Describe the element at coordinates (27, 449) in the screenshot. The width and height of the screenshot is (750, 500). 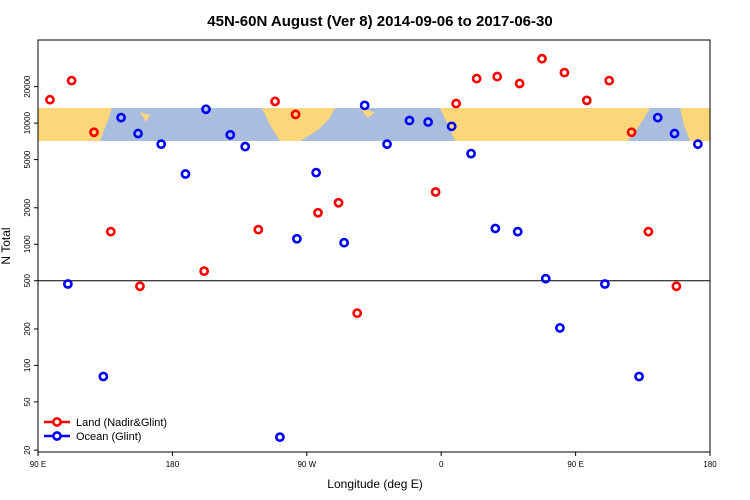
I see `y-tick-label: 20` at that location.